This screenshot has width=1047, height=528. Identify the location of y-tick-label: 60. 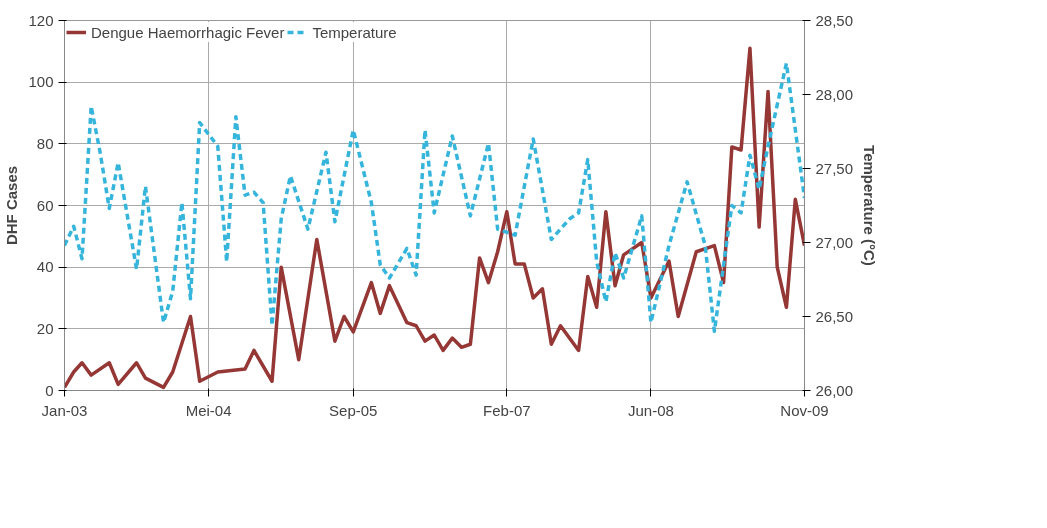
(45, 205).